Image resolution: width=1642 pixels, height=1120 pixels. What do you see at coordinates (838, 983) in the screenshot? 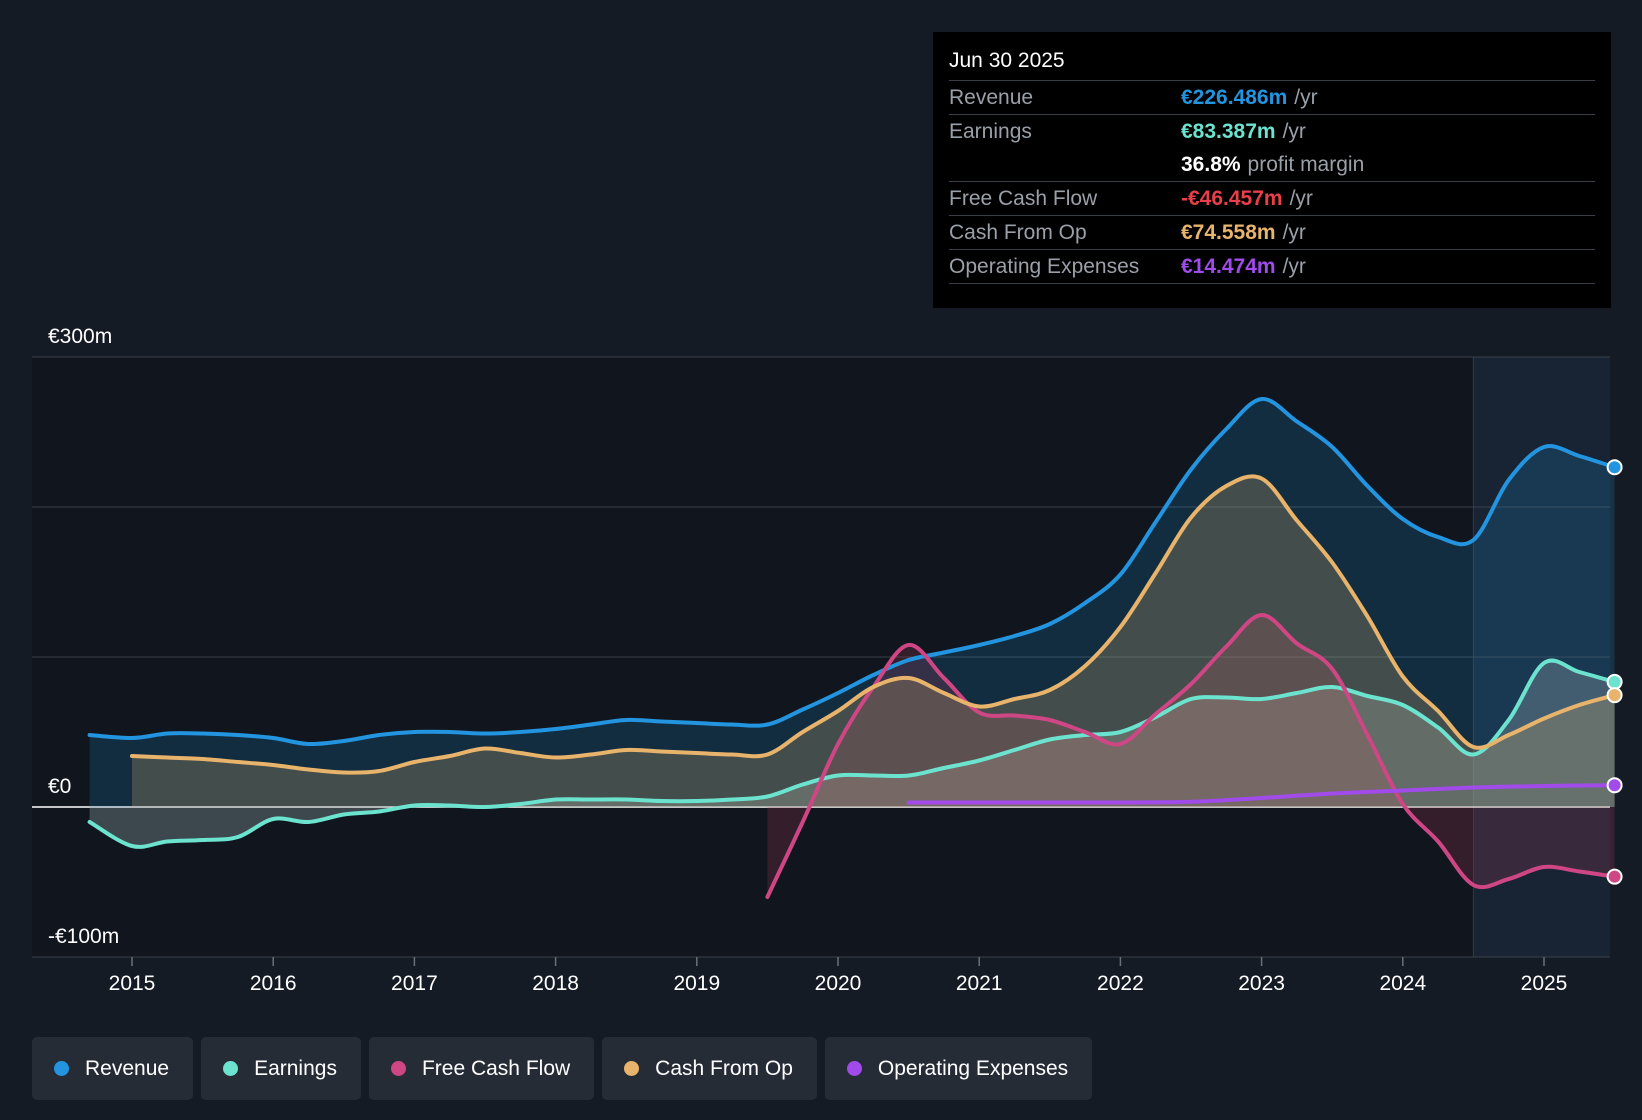
I see `x-tick-label: 2020` at bounding box center [838, 983].